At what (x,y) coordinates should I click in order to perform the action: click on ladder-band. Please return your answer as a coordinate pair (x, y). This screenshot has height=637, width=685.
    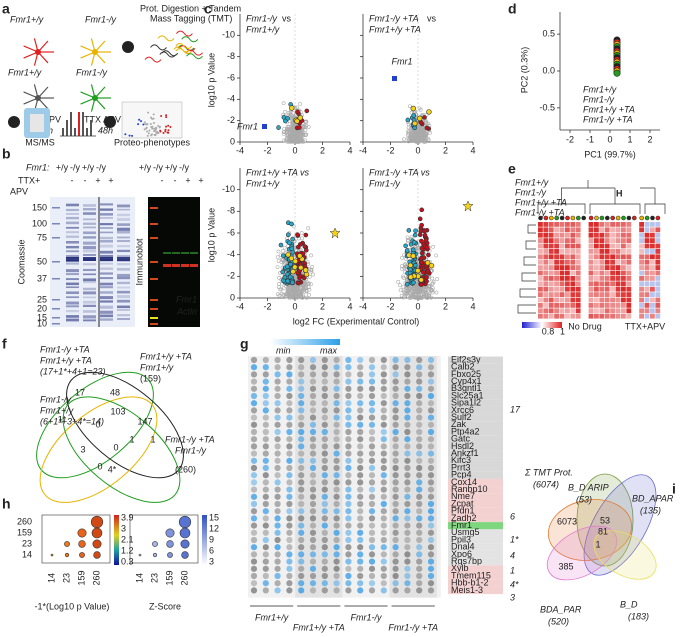
    Looking at the image, I should click on (154, 224).